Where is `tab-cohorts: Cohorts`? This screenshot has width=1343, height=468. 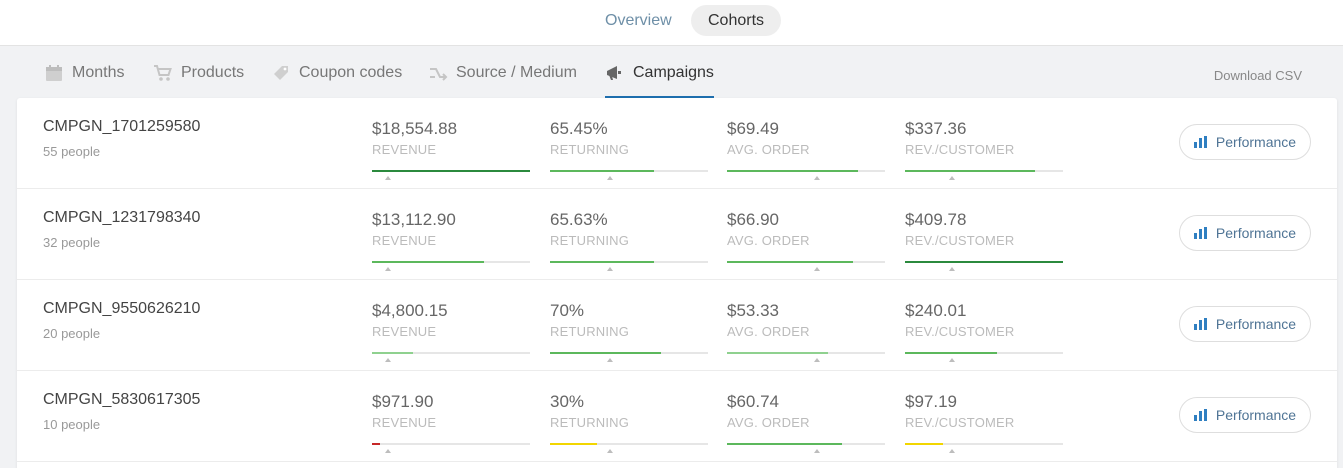
tab-cohorts: Cohorts is located at coordinates (736, 20).